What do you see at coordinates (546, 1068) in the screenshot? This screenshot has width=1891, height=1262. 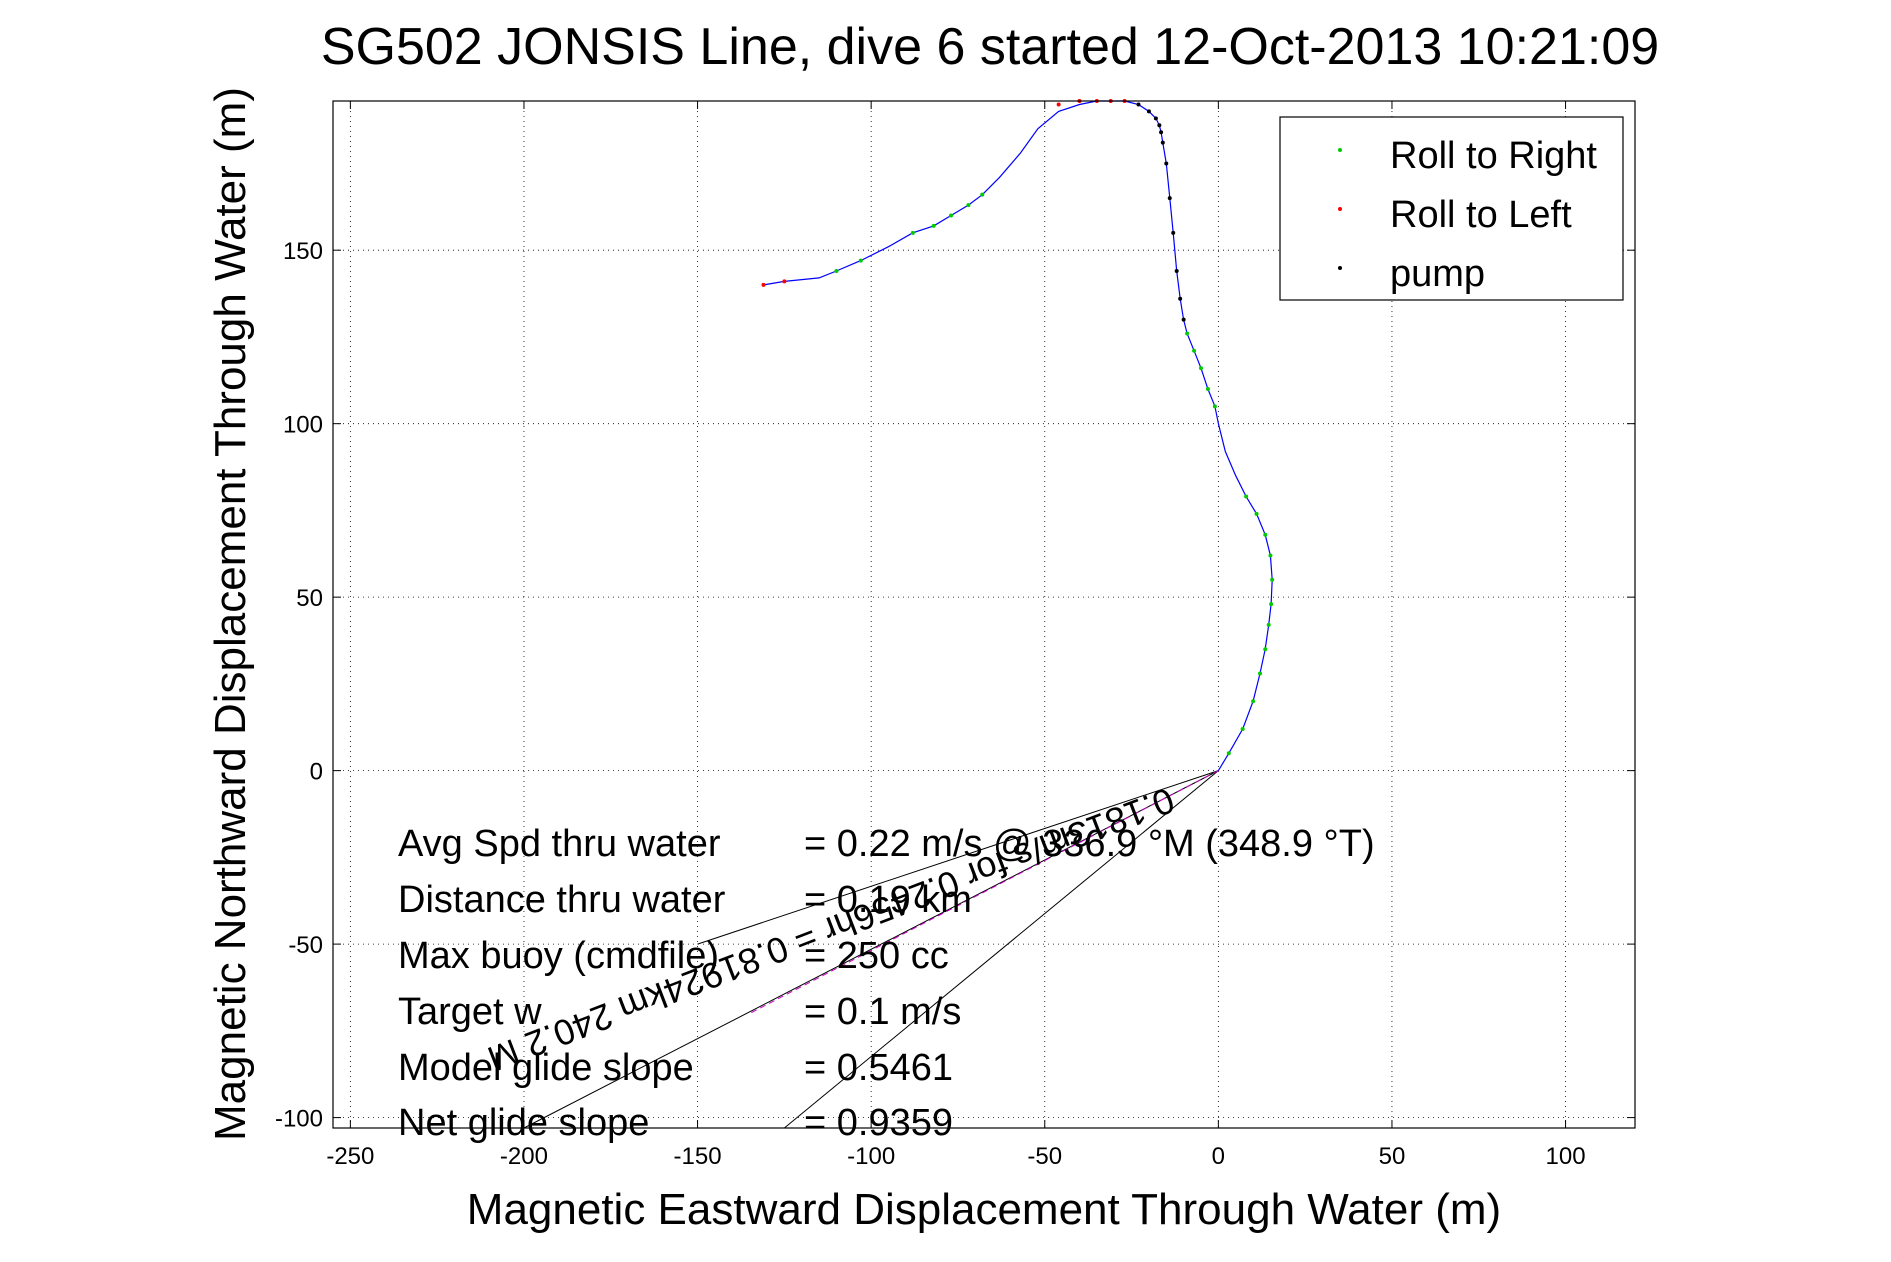 I see `annotation-key: Model glide slope` at bounding box center [546, 1068].